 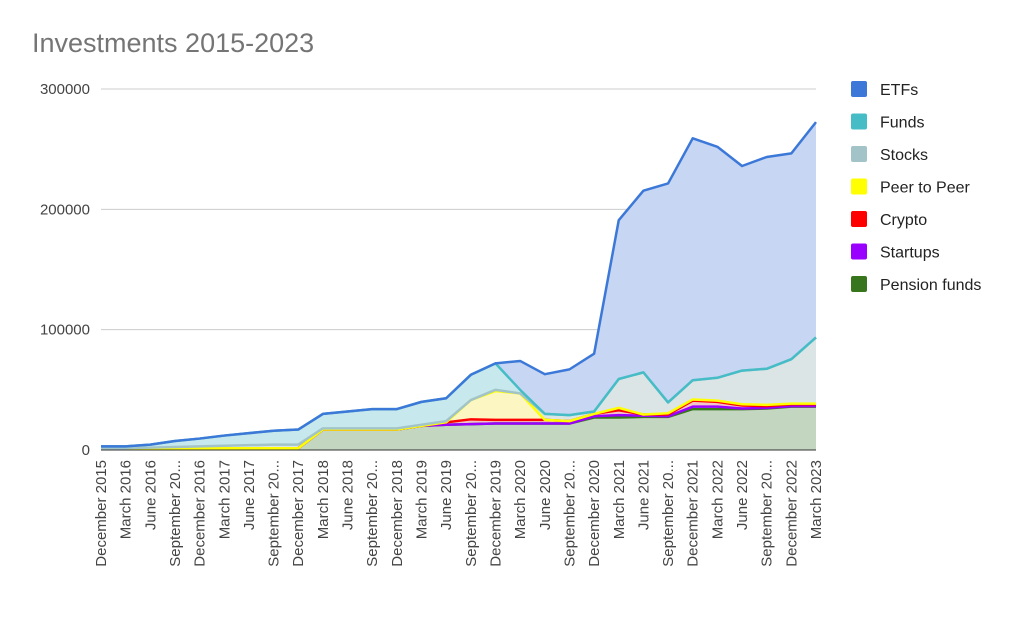 I want to click on legend-label-startups: Startups, so click(x=910, y=253).